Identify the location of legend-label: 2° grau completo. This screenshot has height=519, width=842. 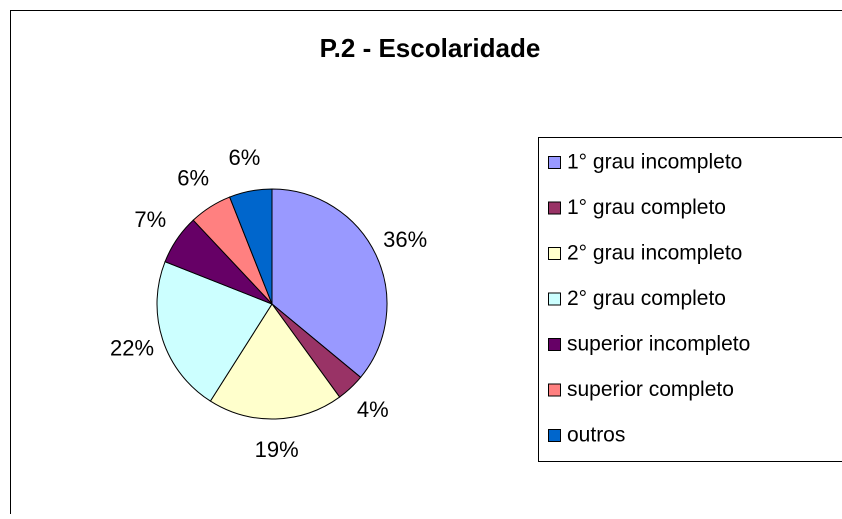
(646, 298).